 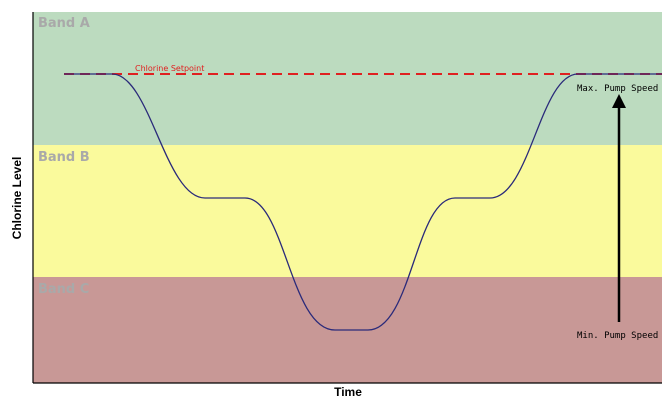 What do you see at coordinates (64, 157) in the screenshot?
I see `band-b-label: Band B` at bounding box center [64, 157].